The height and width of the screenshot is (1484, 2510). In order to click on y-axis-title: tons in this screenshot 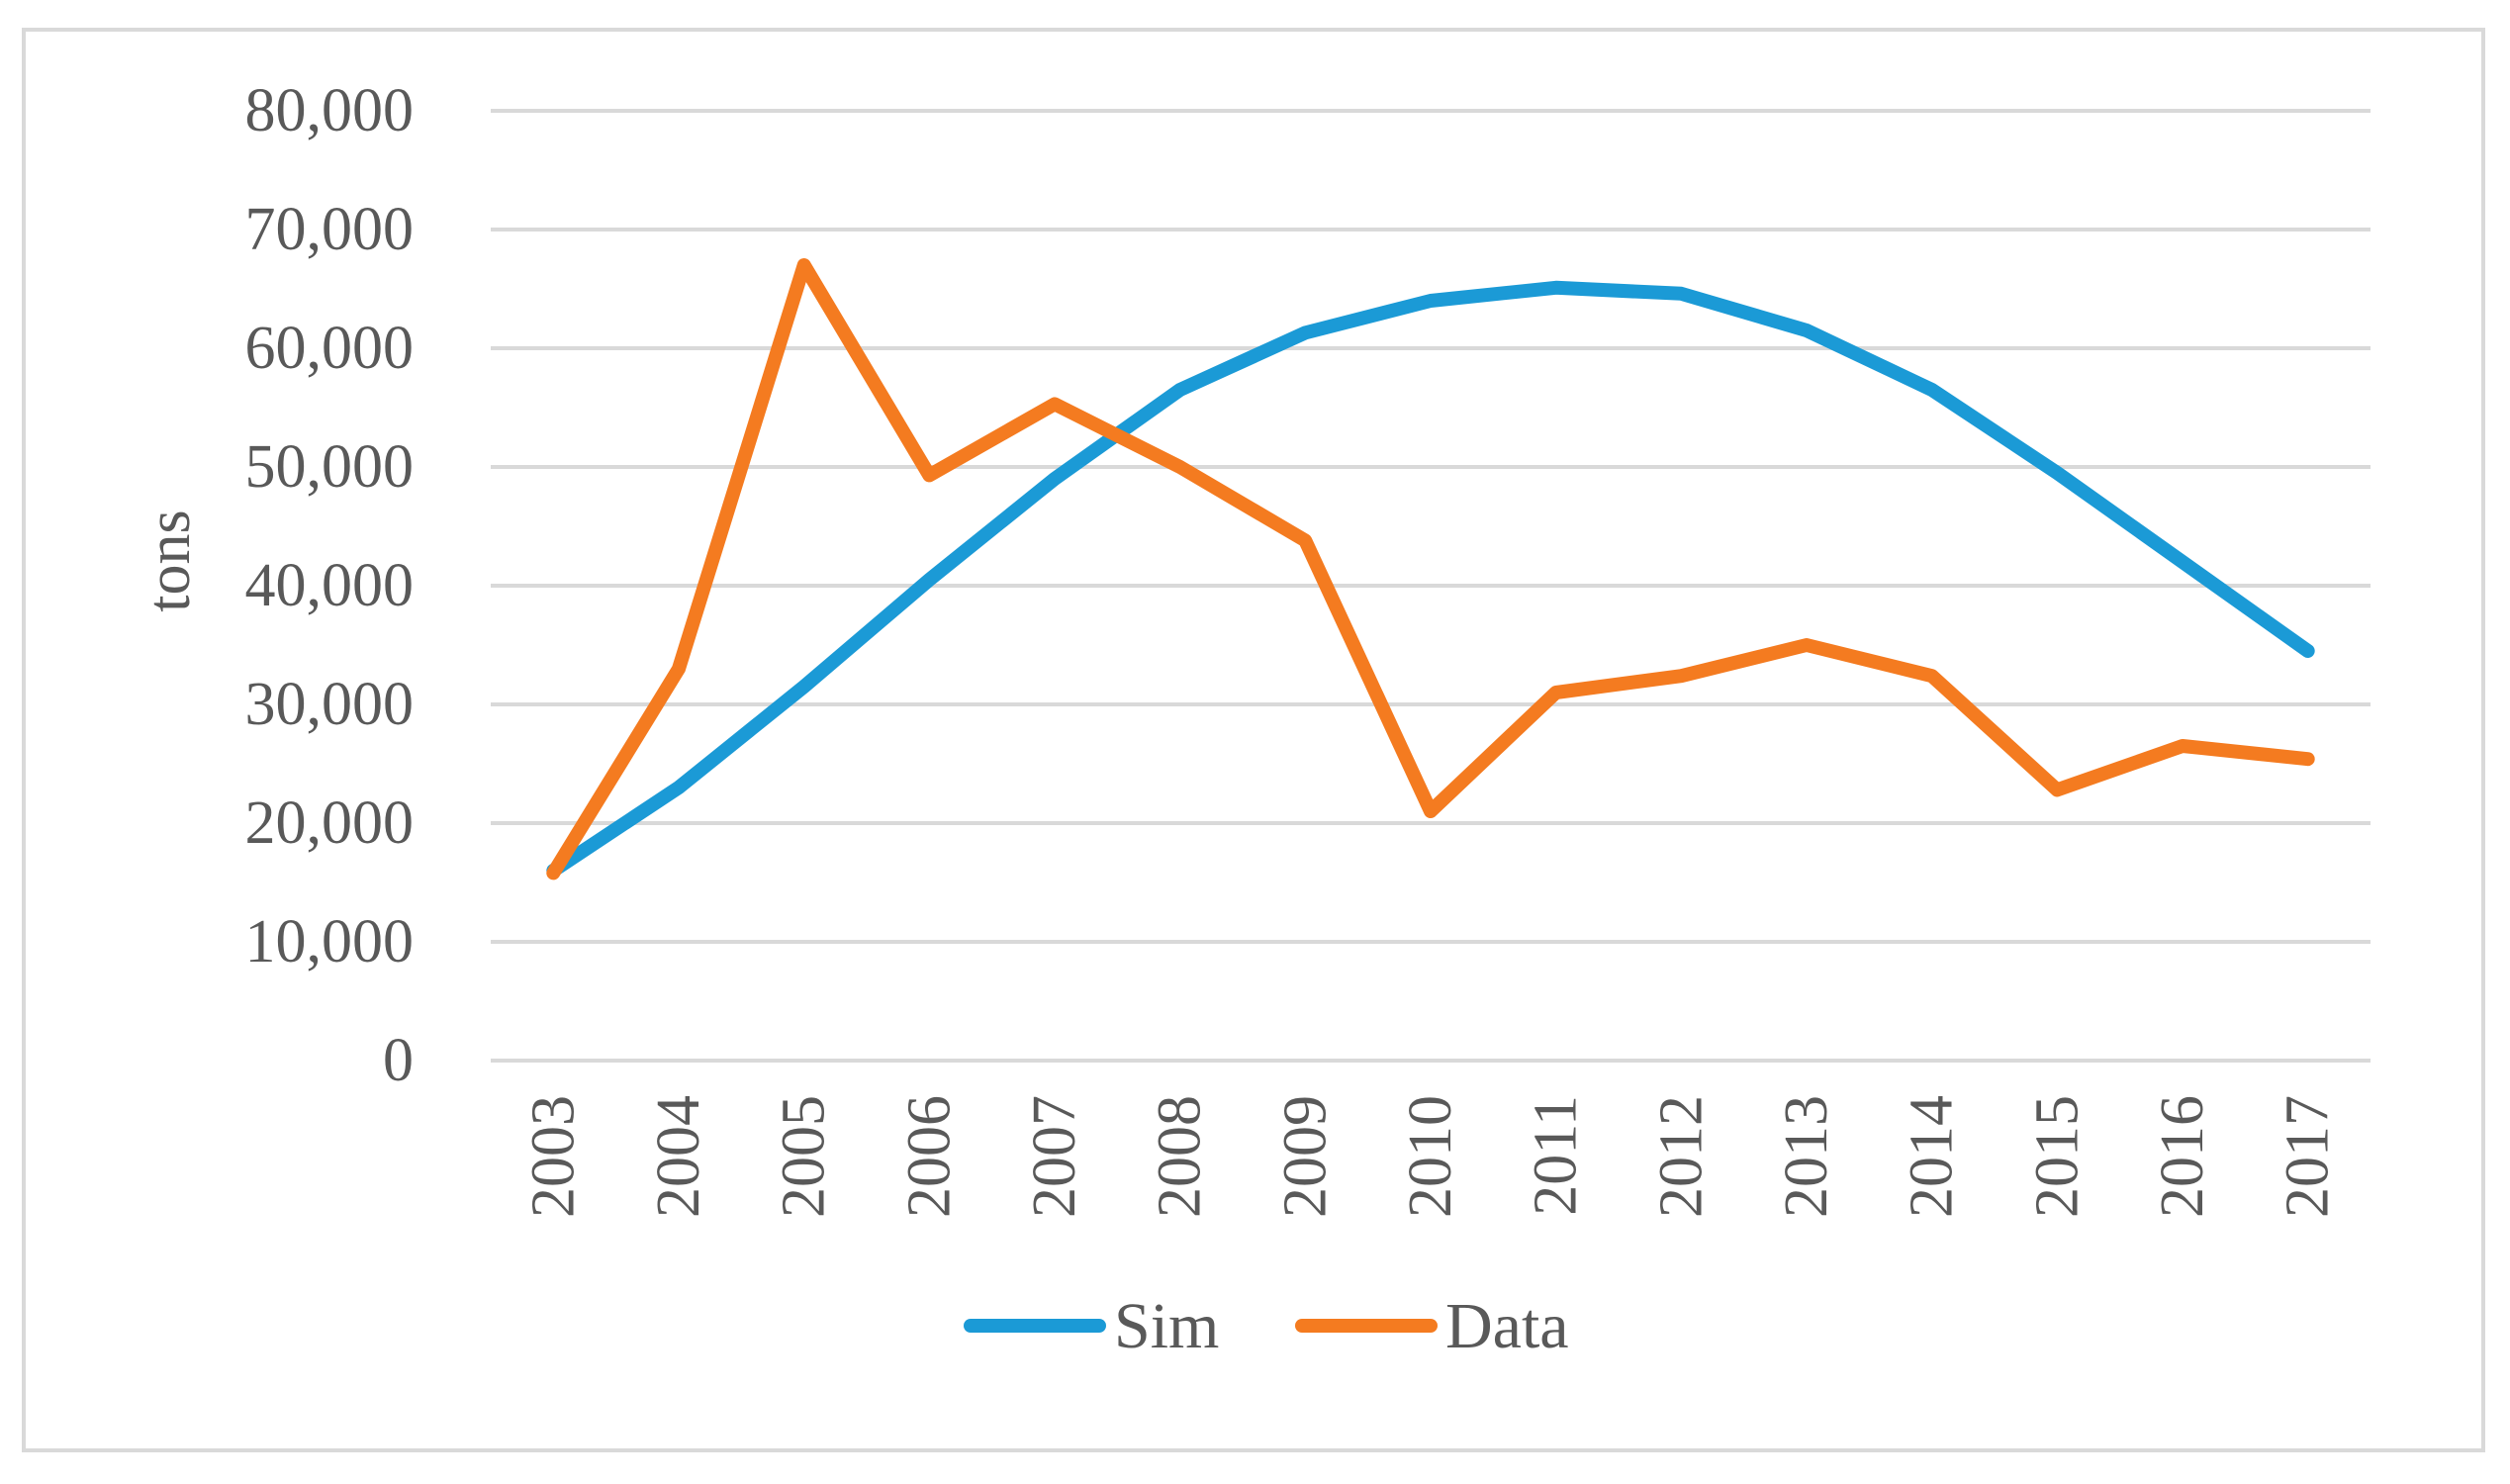, I will do `click(169, 560)`.